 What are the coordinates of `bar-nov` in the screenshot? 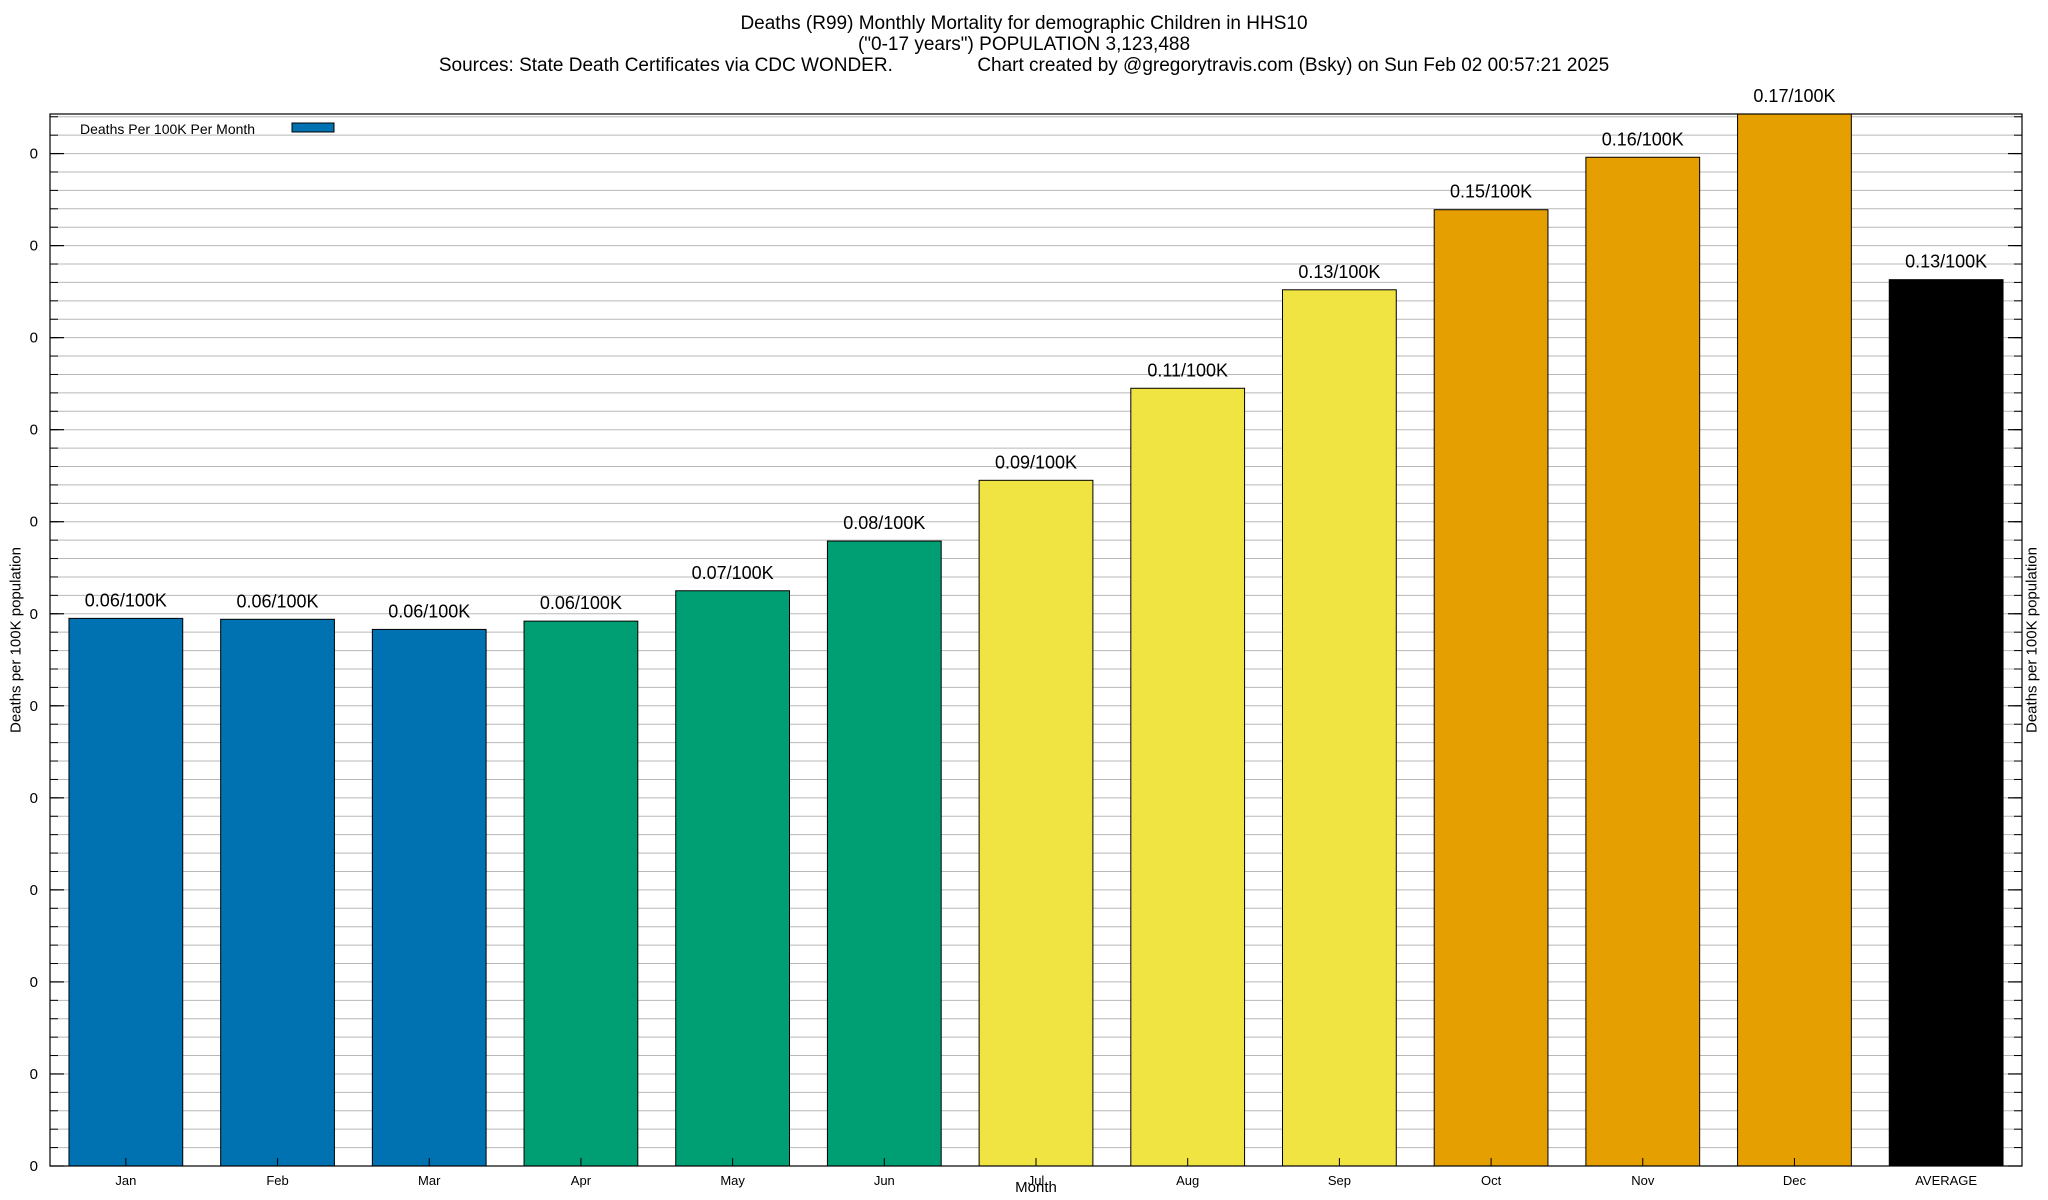 It's located at (1643, 661).